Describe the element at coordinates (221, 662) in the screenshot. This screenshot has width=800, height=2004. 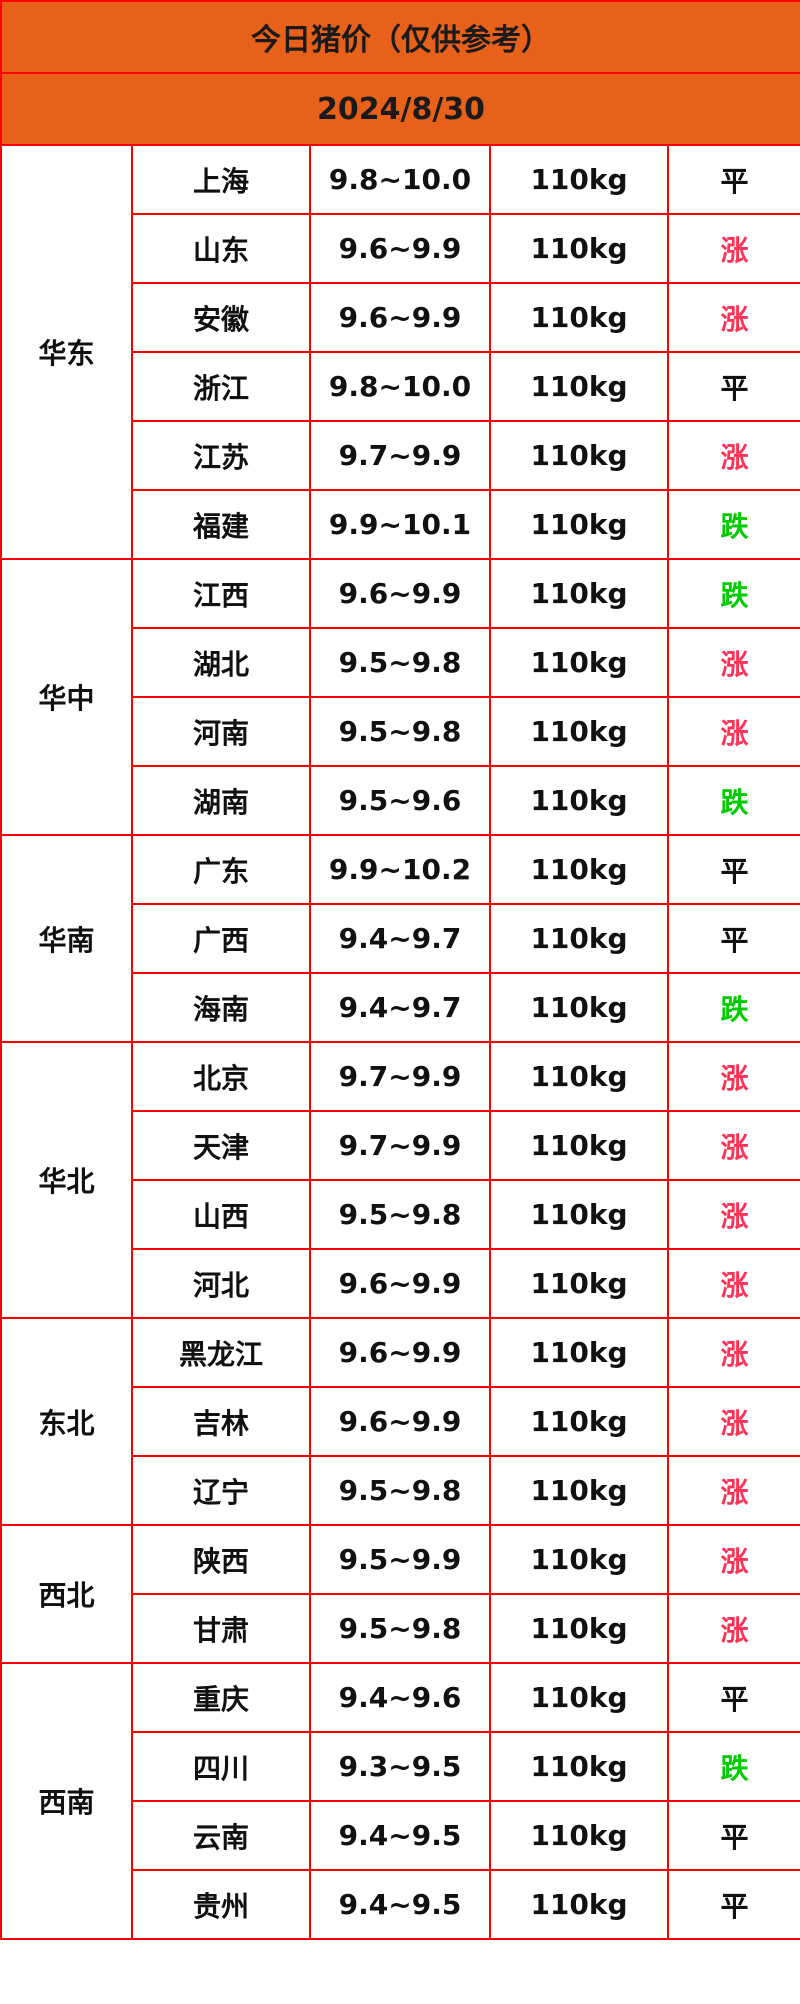
I see `province-cell: 湖北` at that location.